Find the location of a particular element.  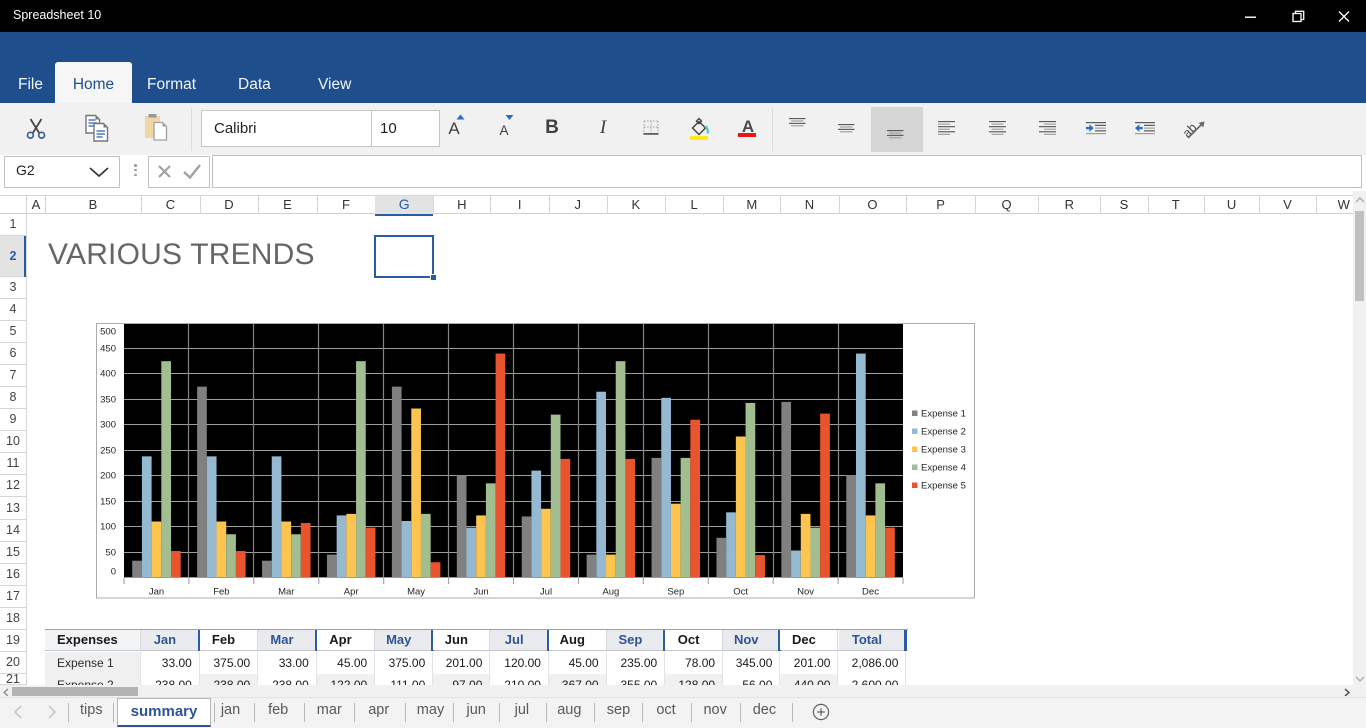

svg-text: Expense 1 is located at coordinates (943, 414).